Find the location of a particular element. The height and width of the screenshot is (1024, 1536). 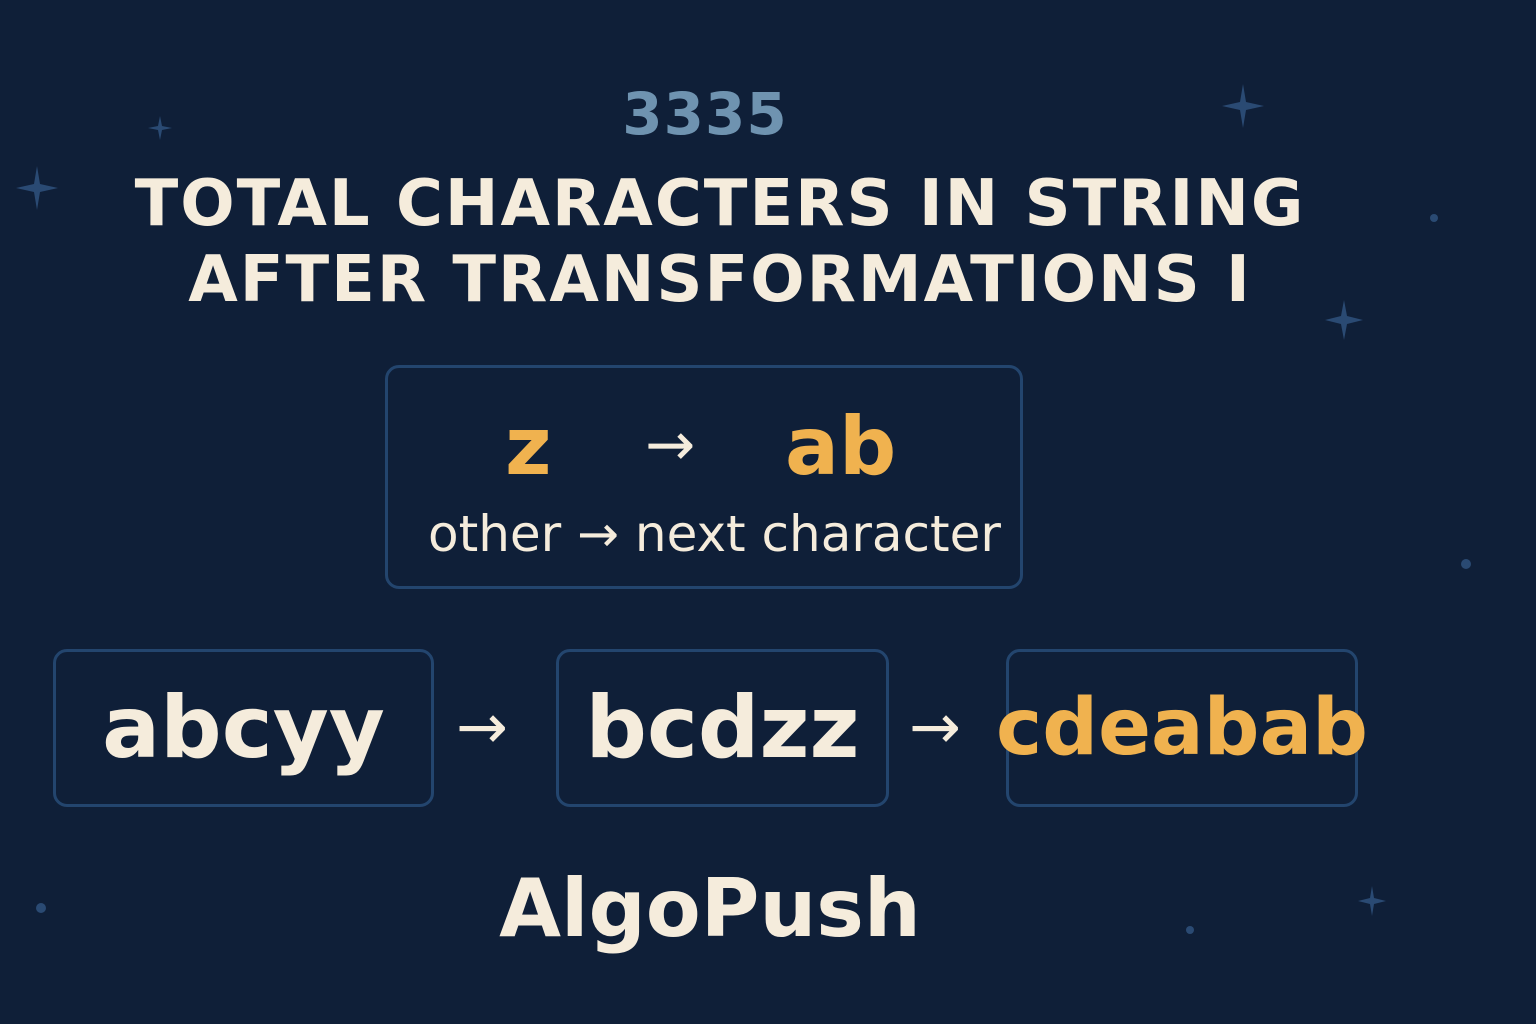

rule-other: other → next character is located at coordinates (714, 534).